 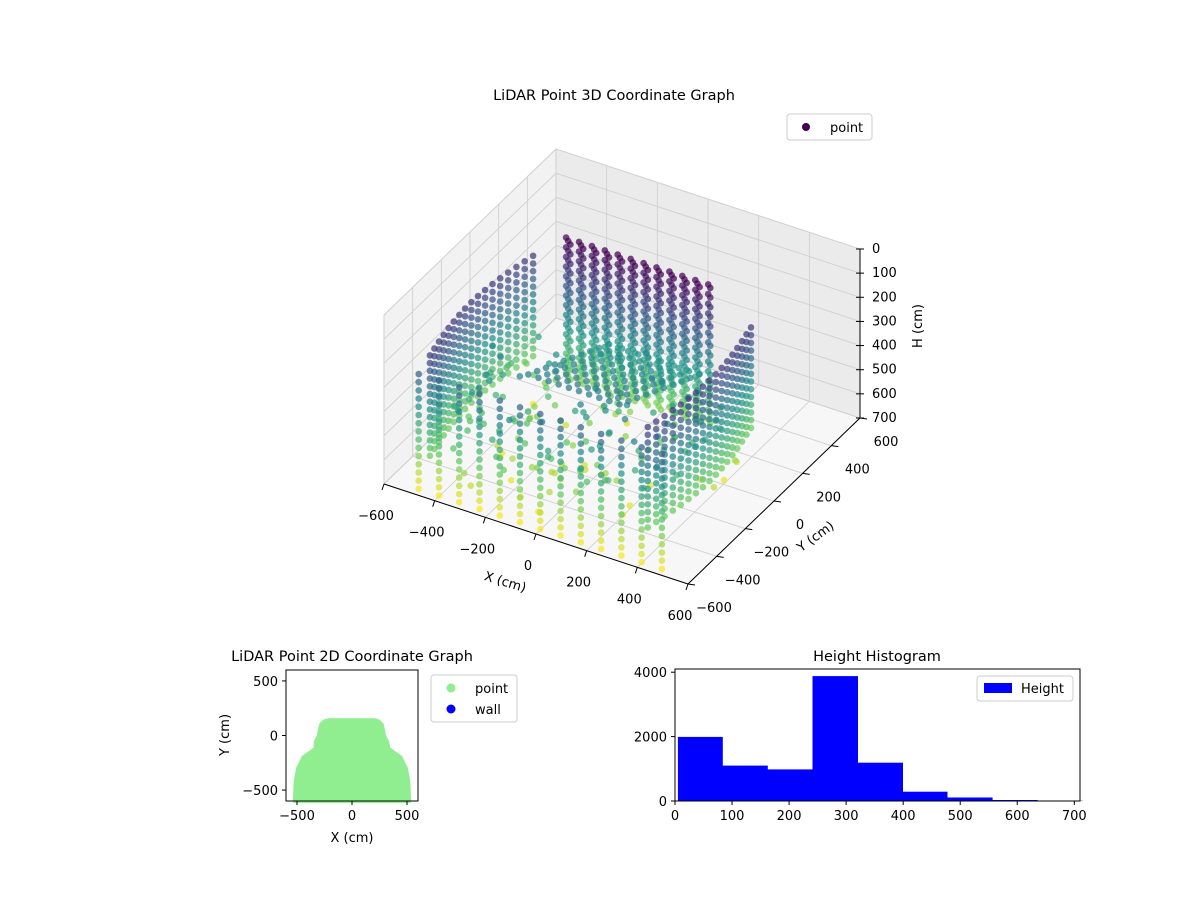 I want to click on x-tick, so click(x=586, y=553).